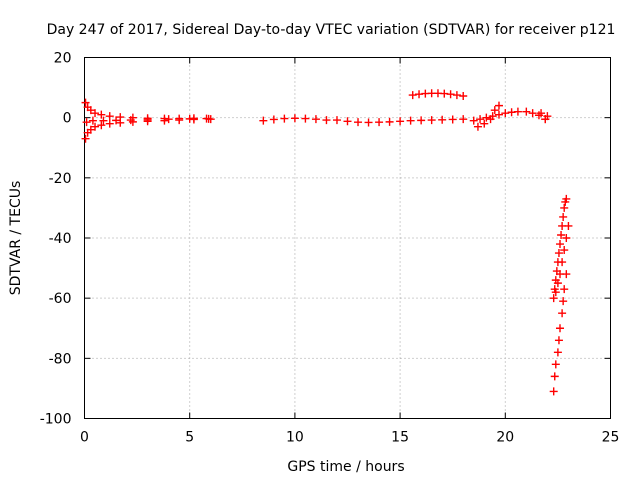 The image size is (640, 480). What do you see at coordinates (67, 119) in the screenshot?
I see `y-tick-label: 0` at bounding box center [67, 119].